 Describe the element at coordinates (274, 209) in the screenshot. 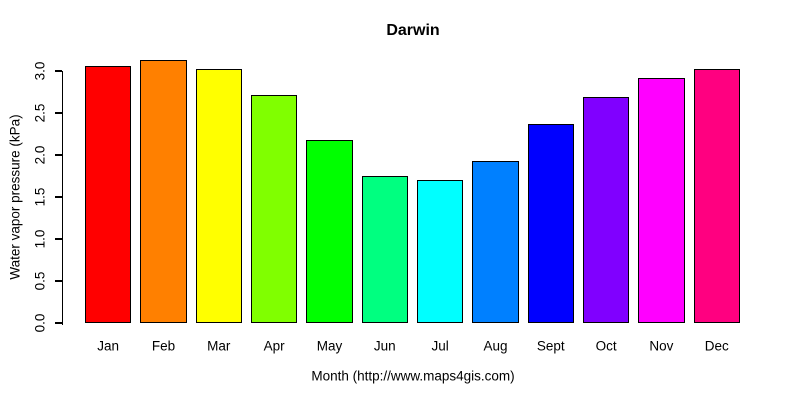

I see `bar-apr` at that location.